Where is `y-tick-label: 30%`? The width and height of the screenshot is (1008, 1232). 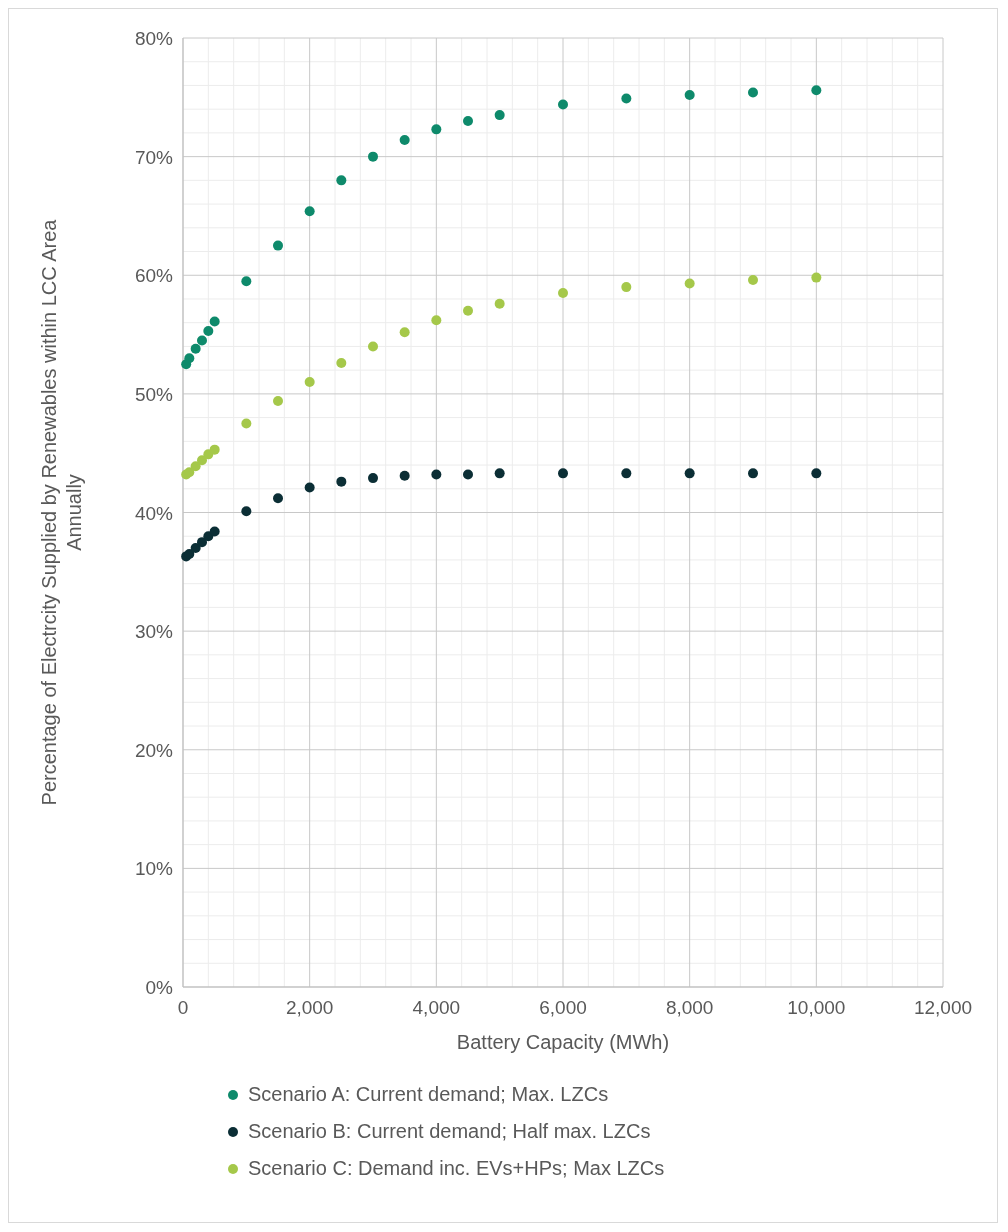 y-tick-label: 30% is located at coordinates (154, 632).